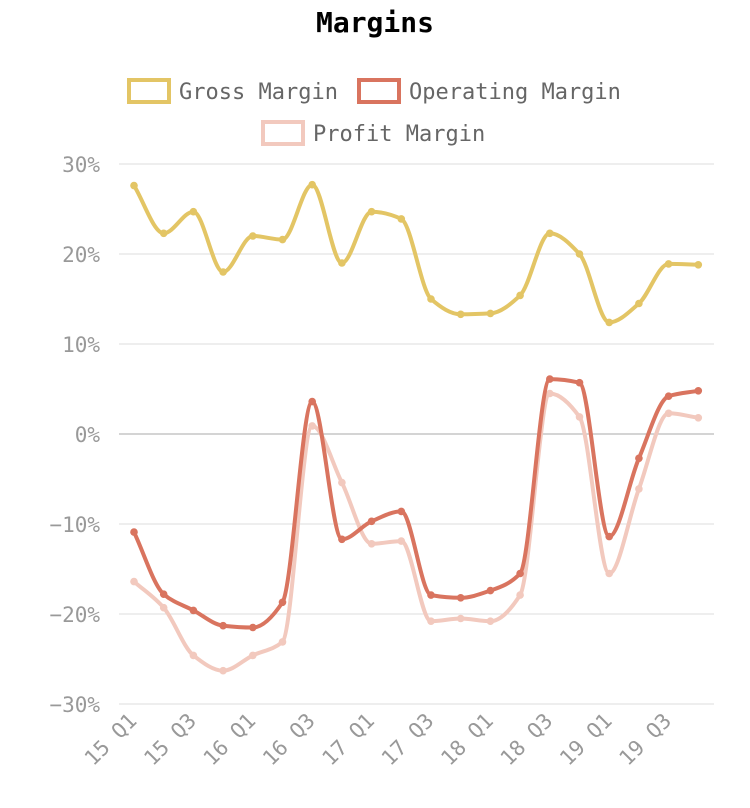 This screenshot has width=750, height=808. Describe the element at coordinates (149, 91) in the screenshot. I see `legend-swatch-gross-margin` at that location.